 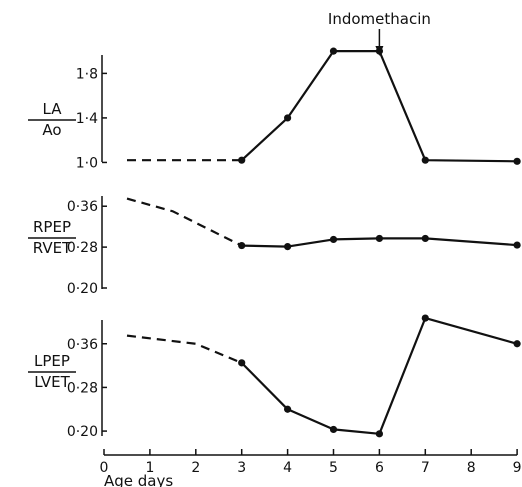 I want to click on y-label-denominator-2: LVET, so click(x=52, y=382).